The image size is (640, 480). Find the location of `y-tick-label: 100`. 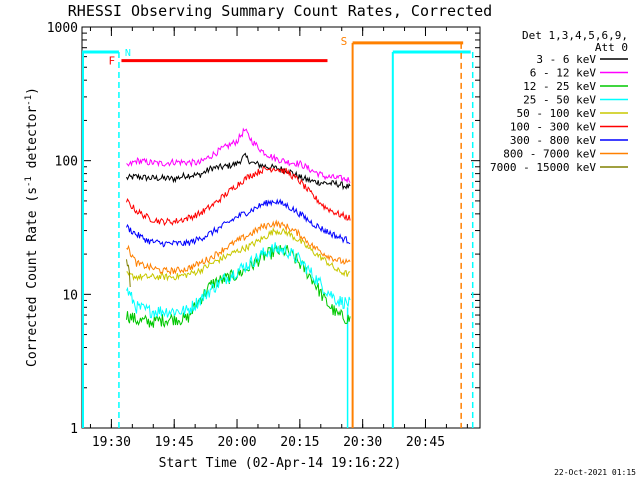

y-tick-label: 100 is located at coordinates (66, 162).